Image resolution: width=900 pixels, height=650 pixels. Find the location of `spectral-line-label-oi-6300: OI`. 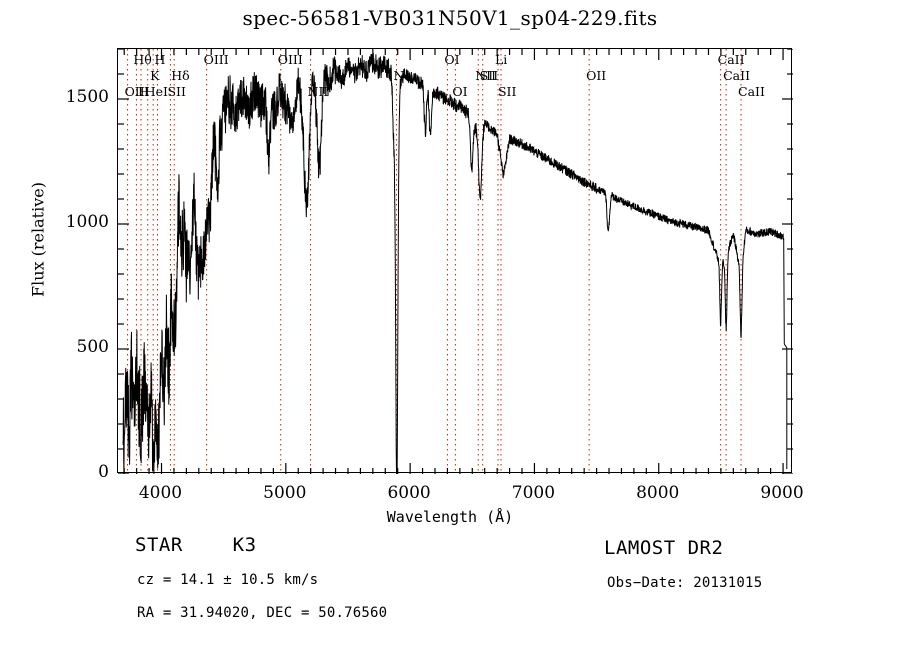

spectral-line-label-oi-6300: OI is located at coordinates (452, 59).